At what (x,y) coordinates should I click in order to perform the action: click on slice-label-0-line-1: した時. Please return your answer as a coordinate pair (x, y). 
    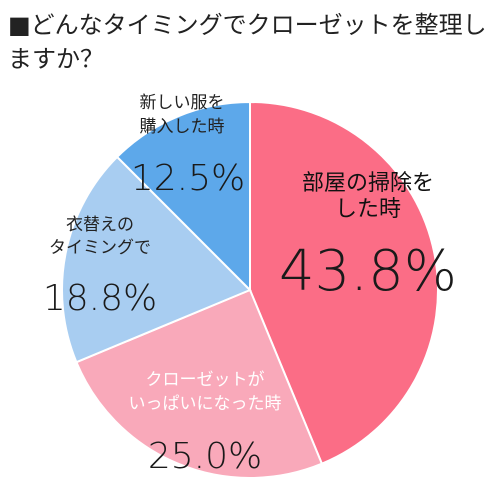
    Looking at the image, I should click on (368, 209).